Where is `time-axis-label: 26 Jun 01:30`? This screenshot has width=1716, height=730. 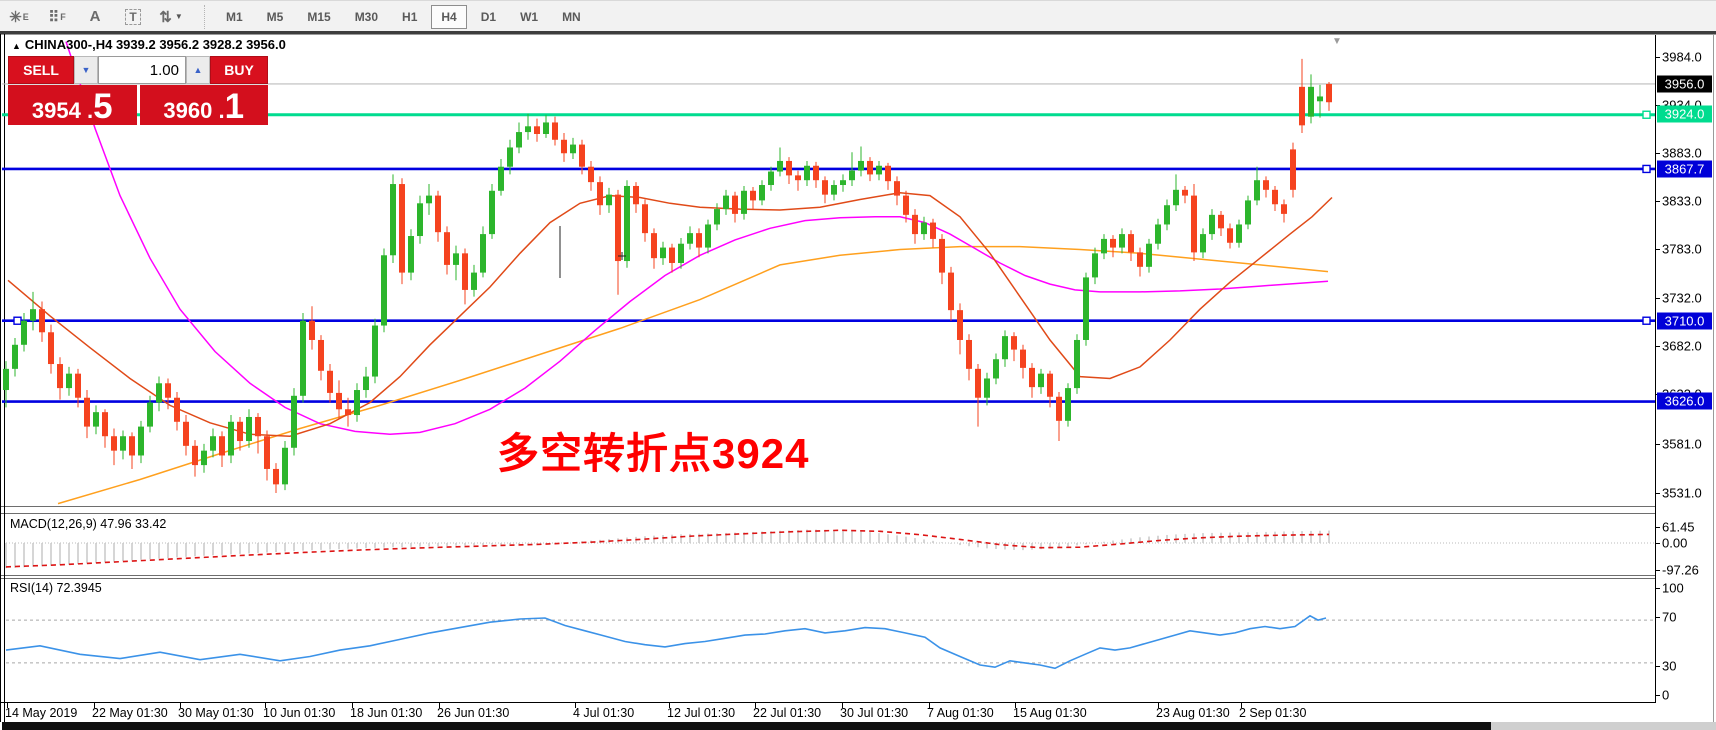
time-axis-label: 26 Jun 01:30 is located at coordinates (473, 713).